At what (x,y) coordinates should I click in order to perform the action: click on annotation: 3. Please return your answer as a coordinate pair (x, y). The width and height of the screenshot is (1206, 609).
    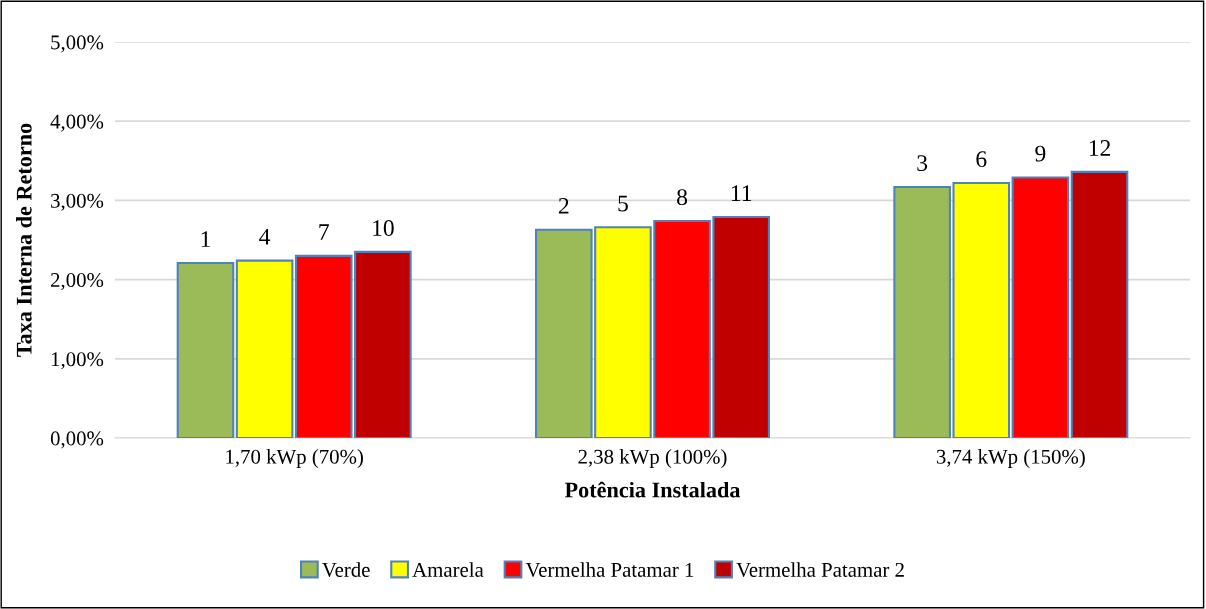
    Looking at the image, I should click on (922, 163).